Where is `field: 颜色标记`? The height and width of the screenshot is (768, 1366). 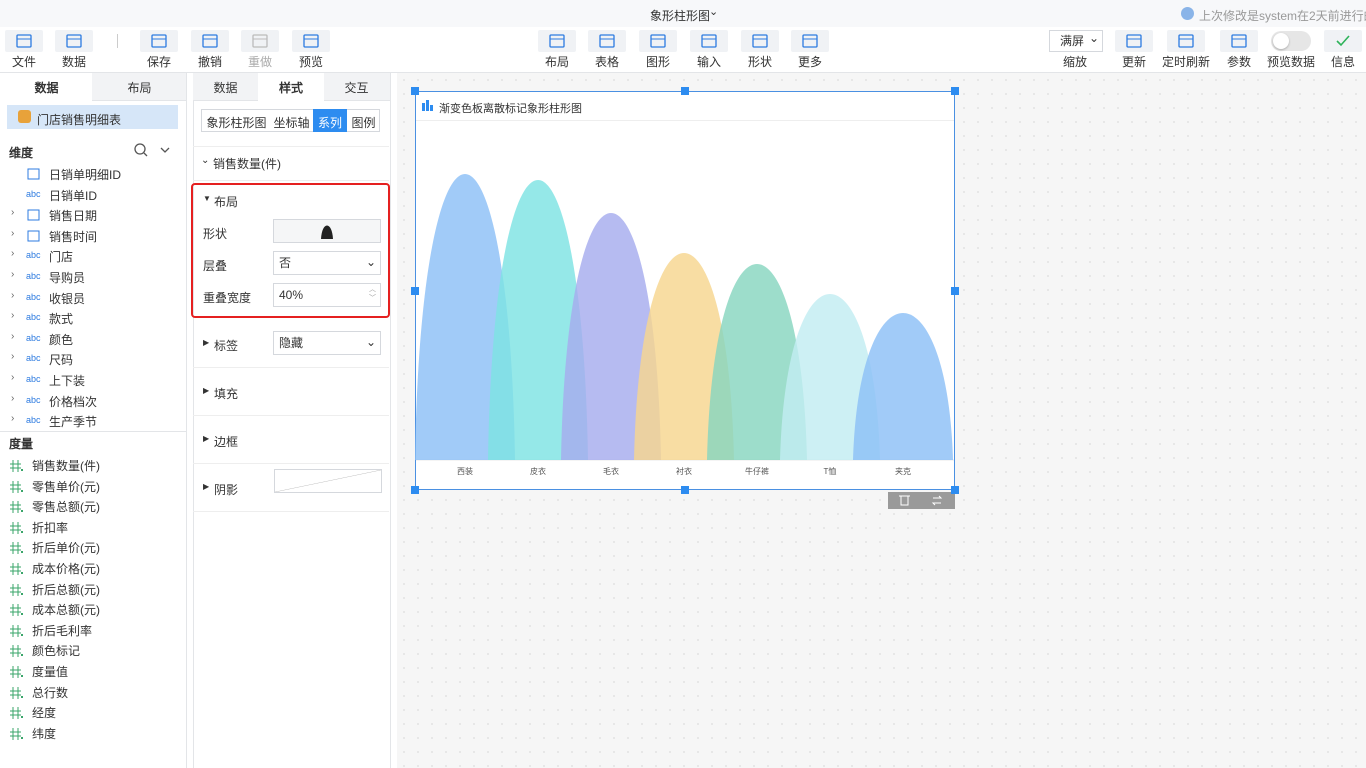 field: 颜色标记 is located at coordinates (56, 651).